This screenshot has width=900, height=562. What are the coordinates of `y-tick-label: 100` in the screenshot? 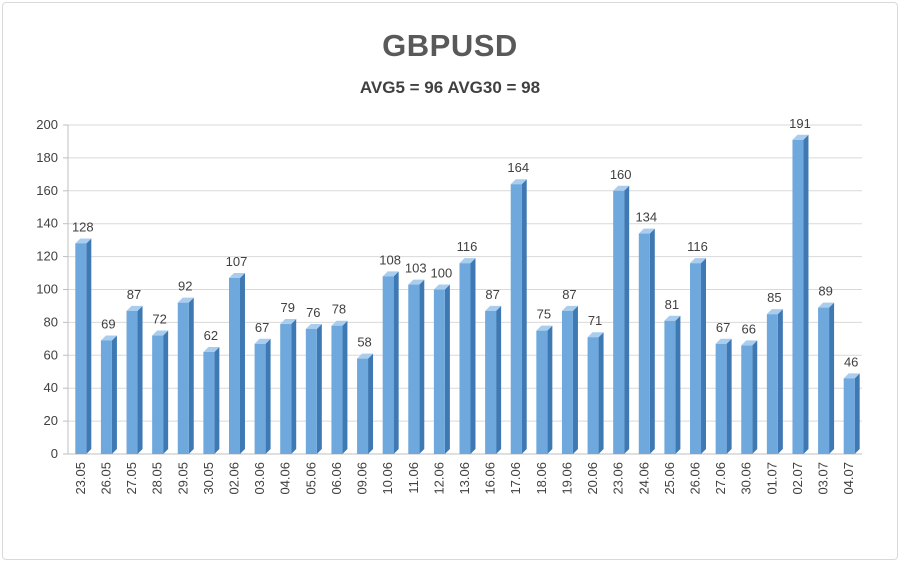 It's located at (47, 289).